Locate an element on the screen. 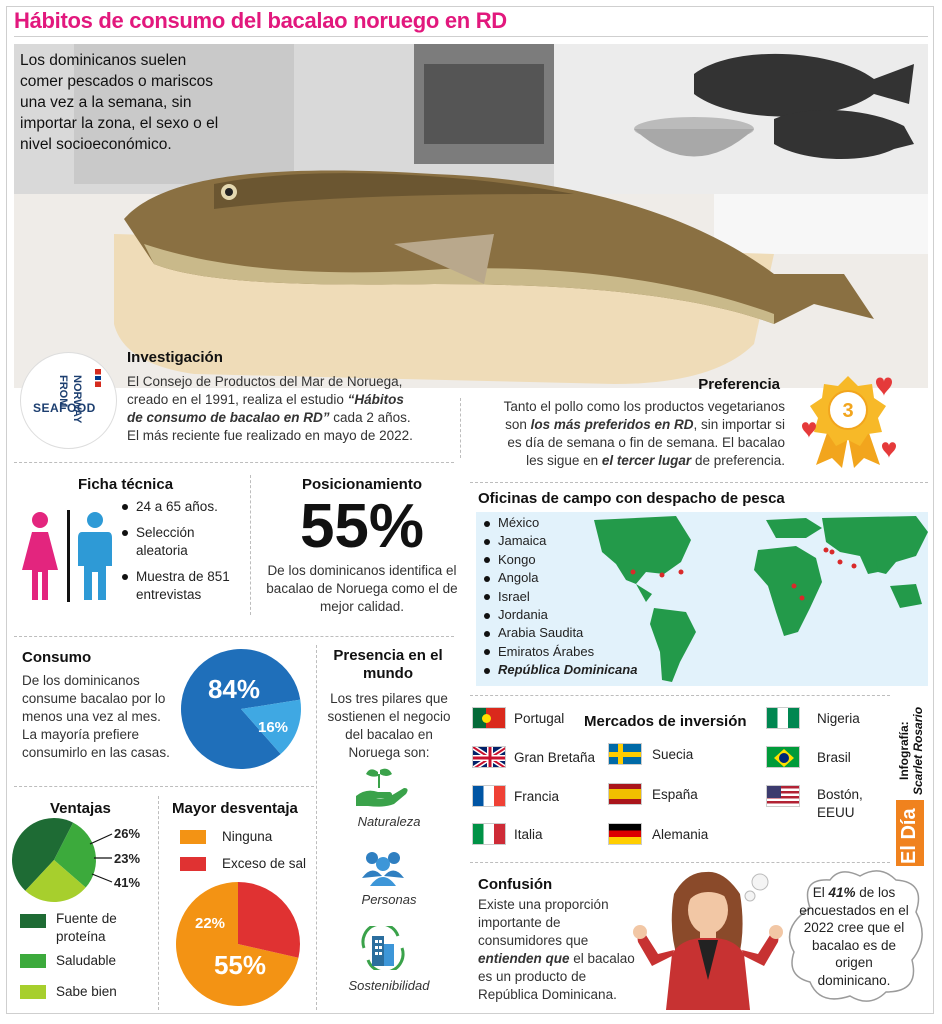  credit-author: Scarlet Rosario is located at coordinates (918, 750).